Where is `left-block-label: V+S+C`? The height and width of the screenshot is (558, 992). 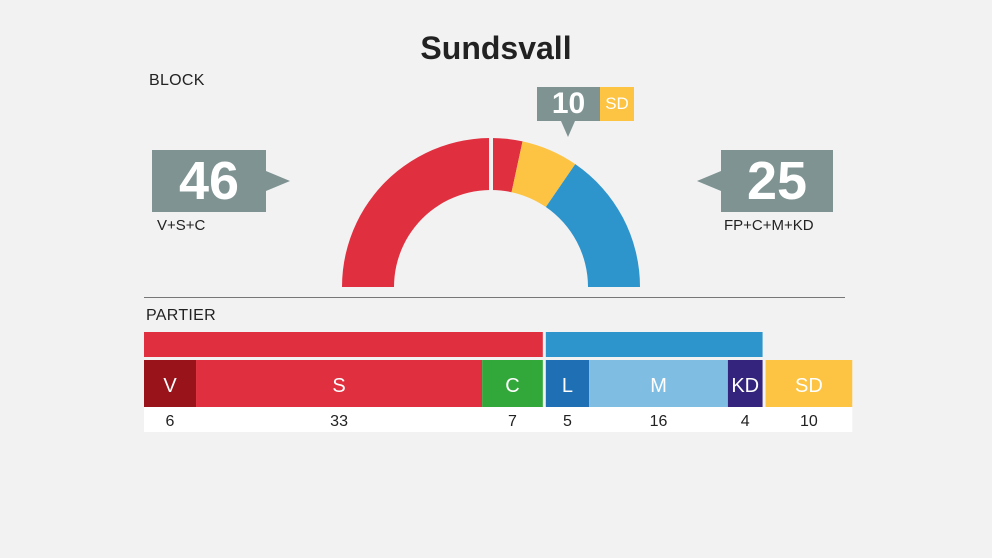 left-block-label: V+S+C is located at coordinates (181, 225).